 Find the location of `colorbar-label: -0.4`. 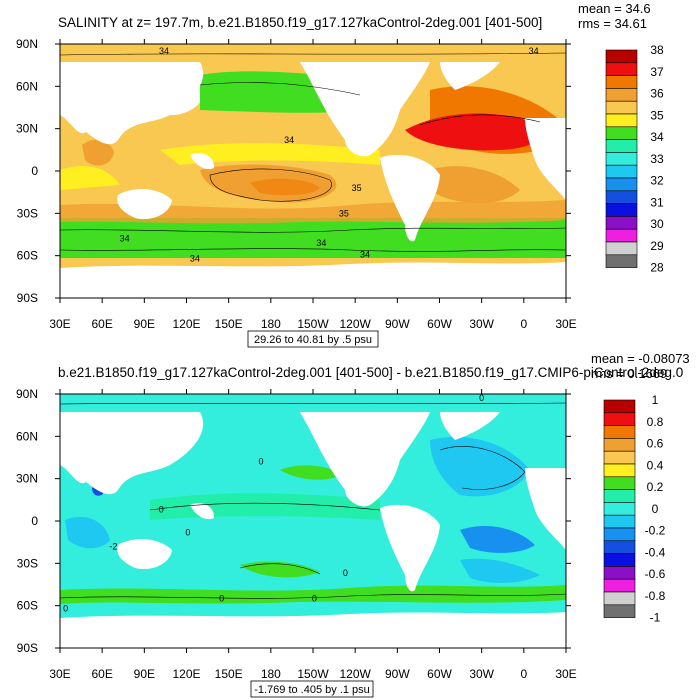

colorbar-label: -0.4 is located at coordinates (655, 552).